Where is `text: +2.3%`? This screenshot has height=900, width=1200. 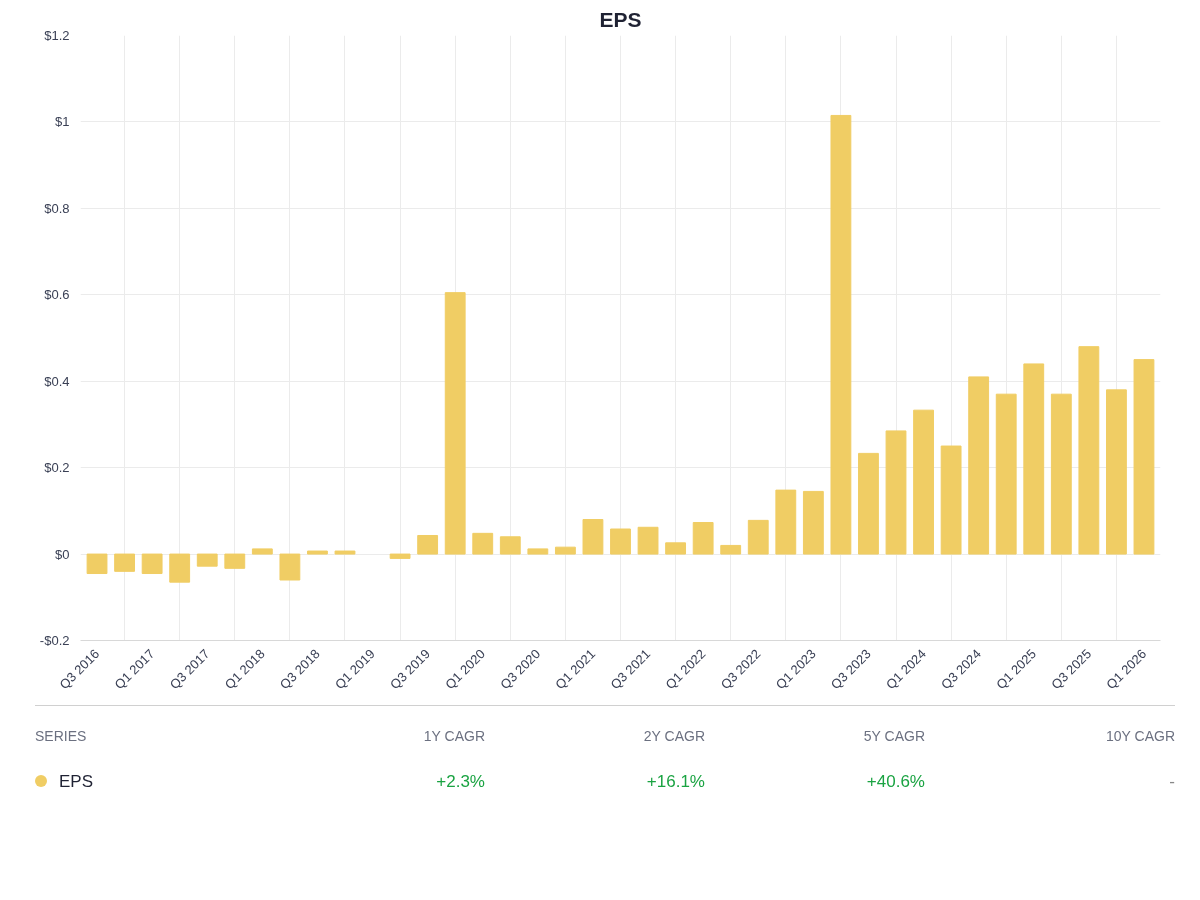
text: +2.3% is located at coordinates (460, 782).